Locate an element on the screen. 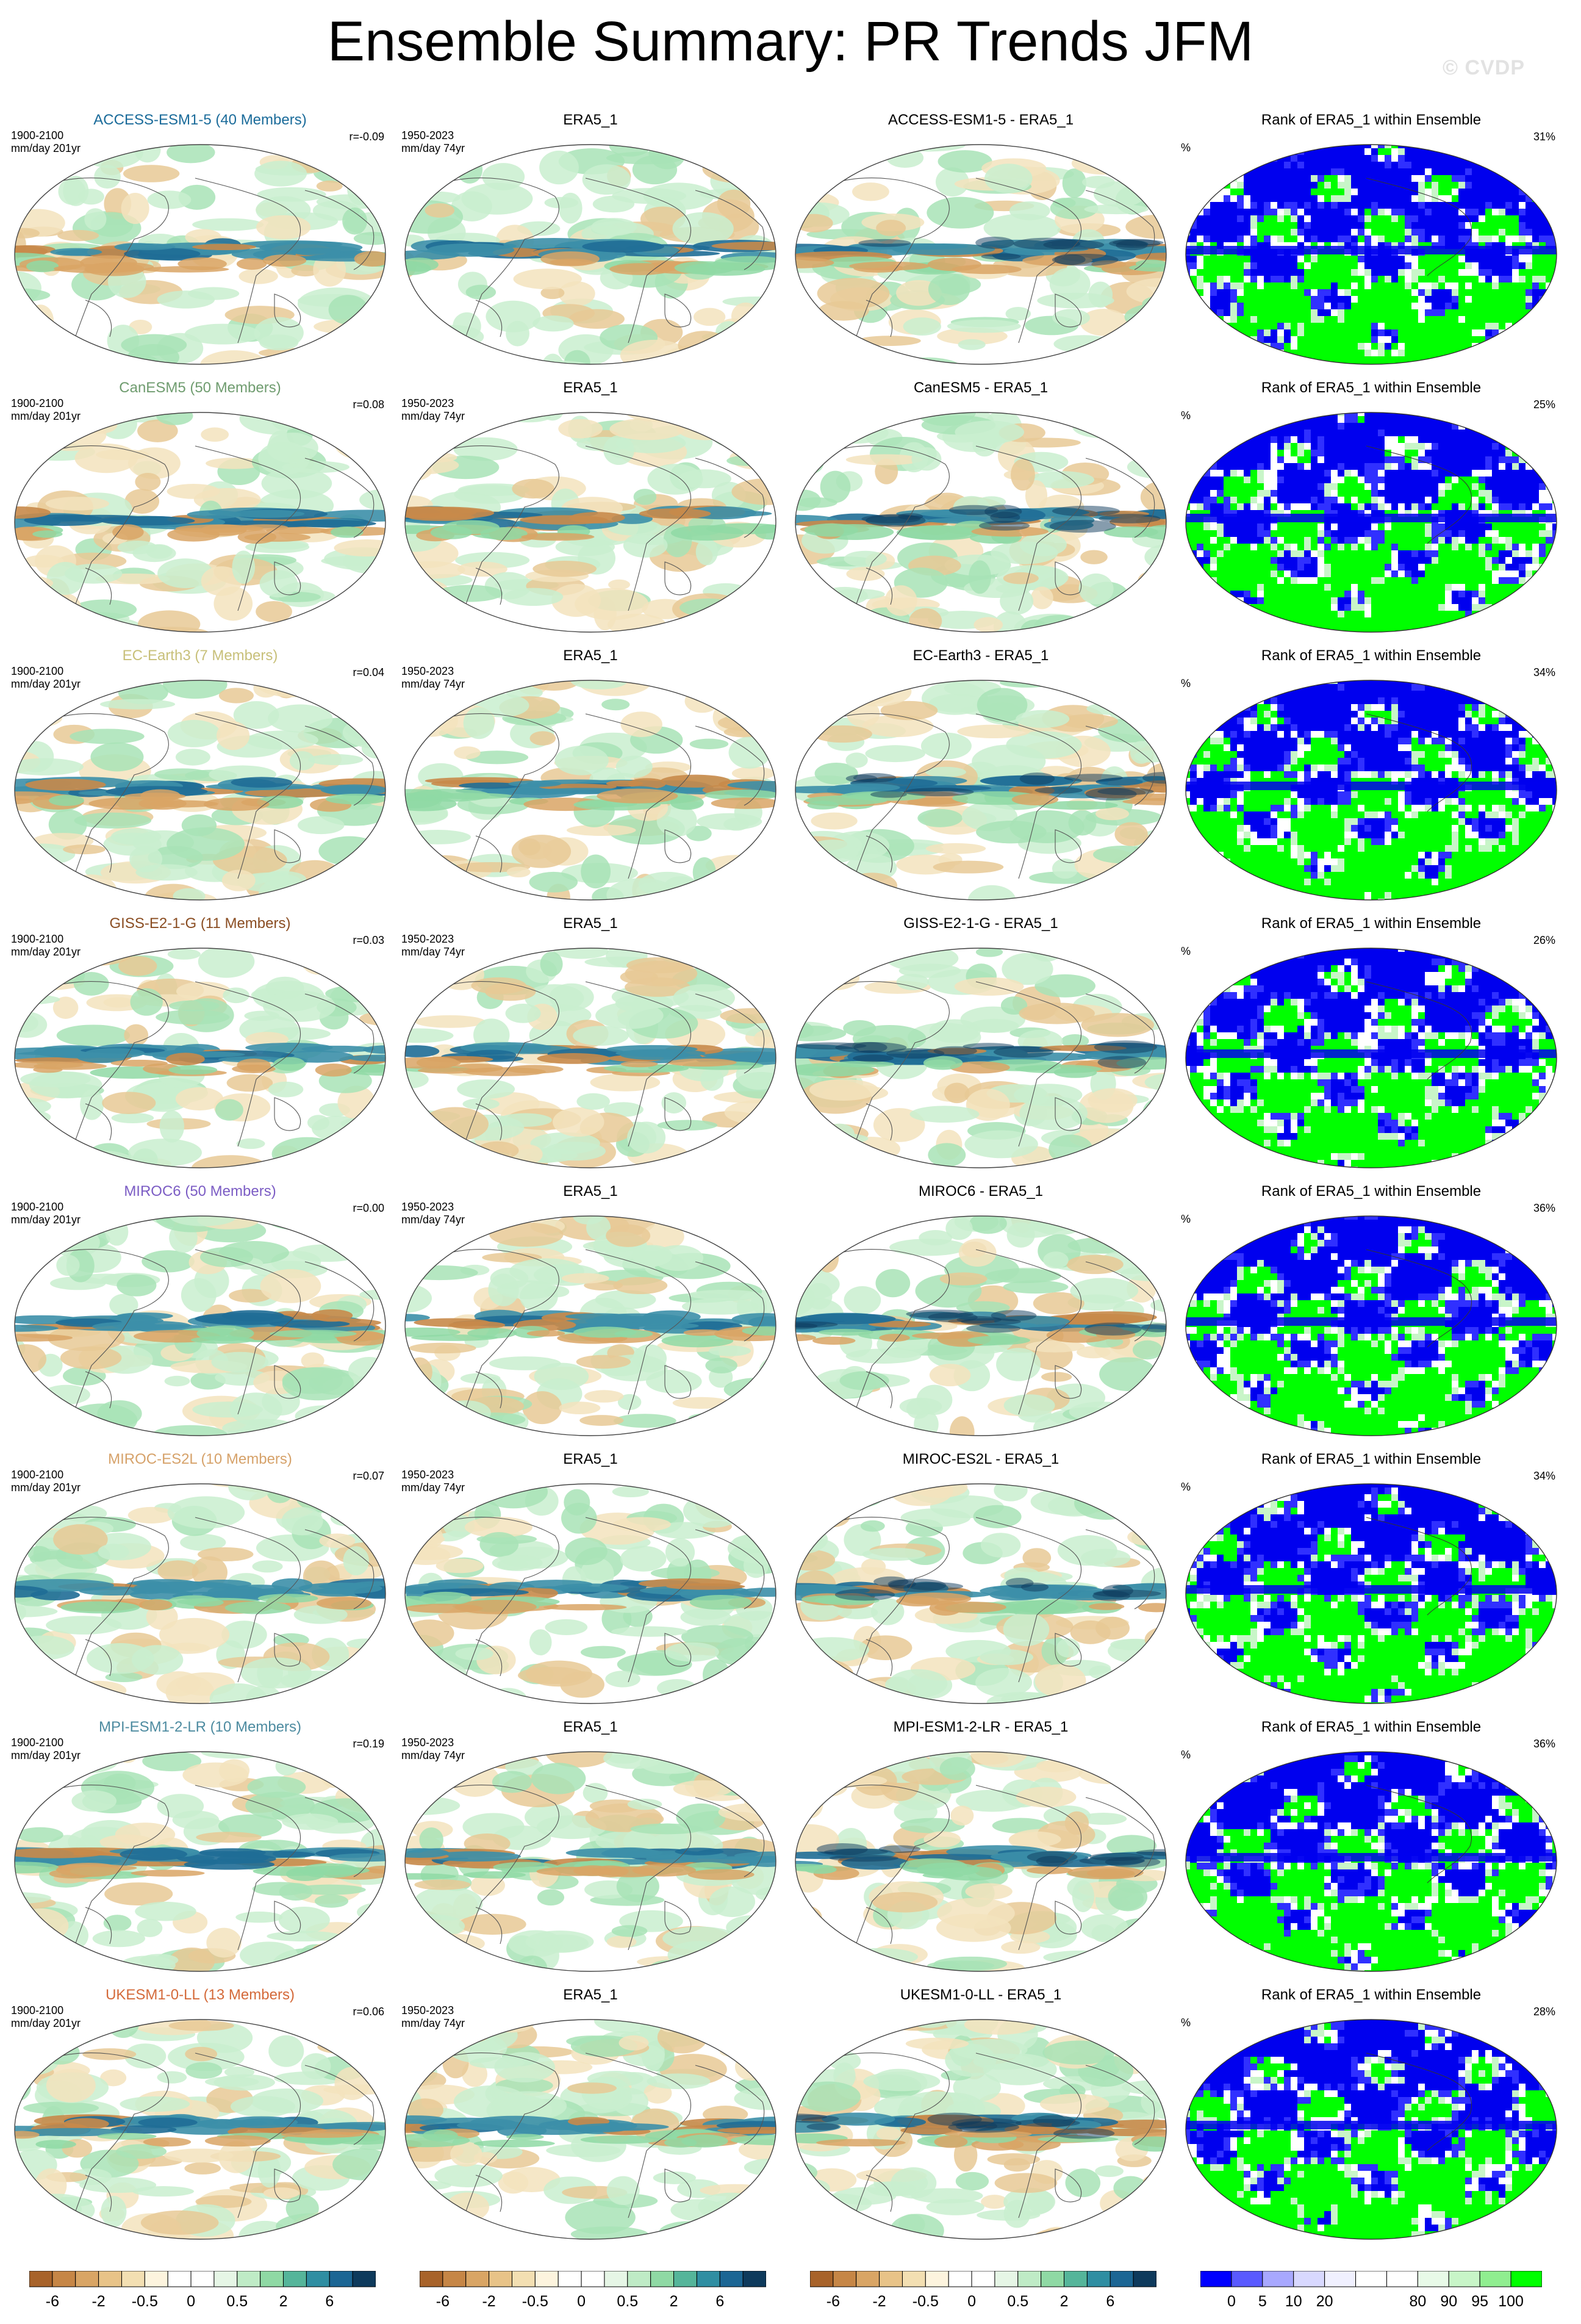  pattern-correlation: r=0.06 is located at coordinates (368, 2012).